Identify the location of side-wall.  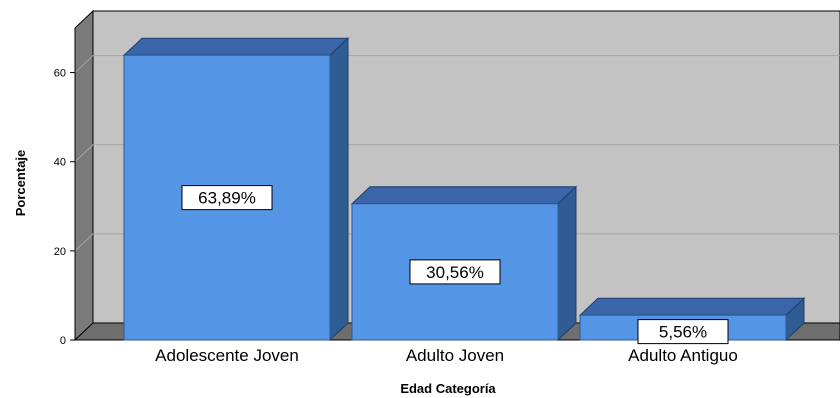
(84, 175).